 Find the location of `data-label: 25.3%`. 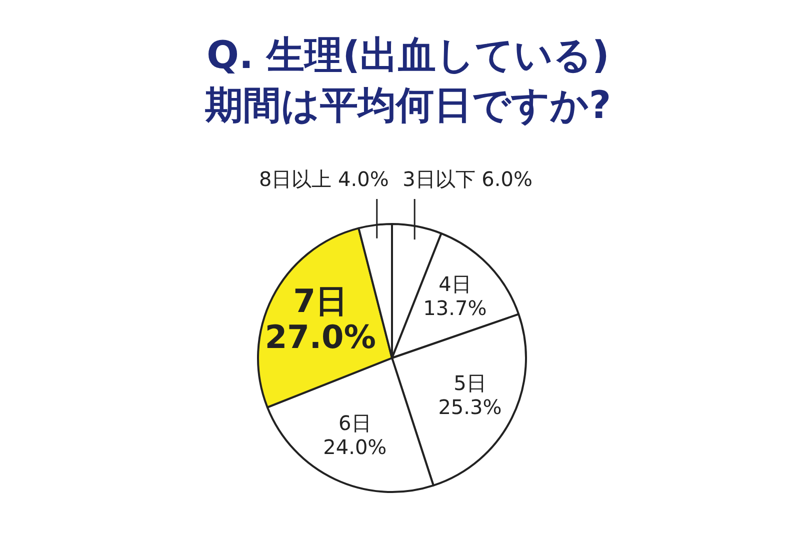

data-label: 25.3% is located at coordinates (470, 407).